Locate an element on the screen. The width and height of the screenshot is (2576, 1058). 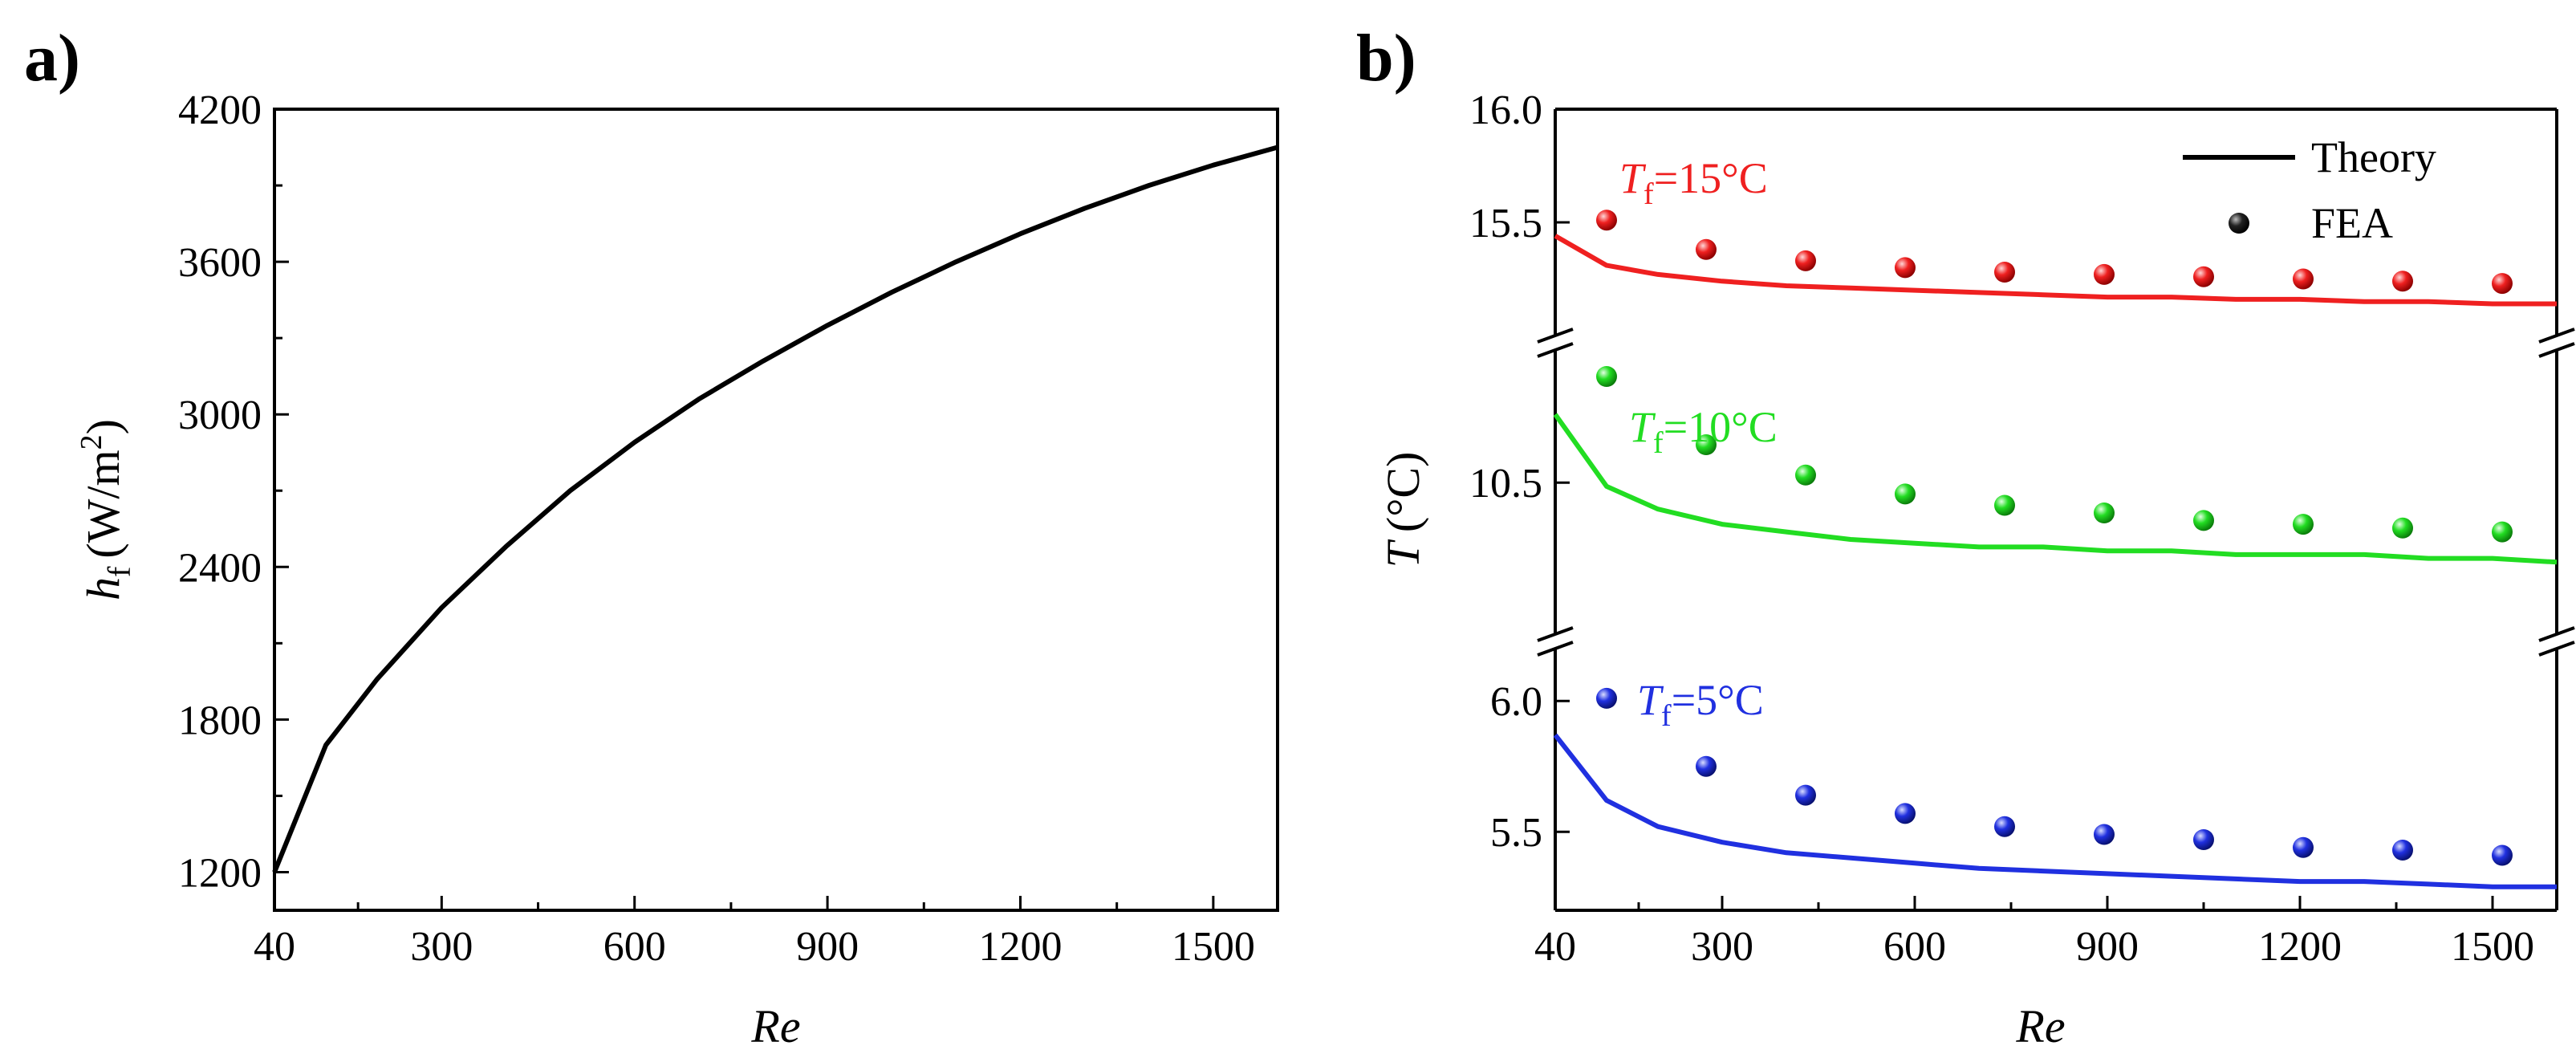
legend-fea-marker is located at coordinates (2239, 223).